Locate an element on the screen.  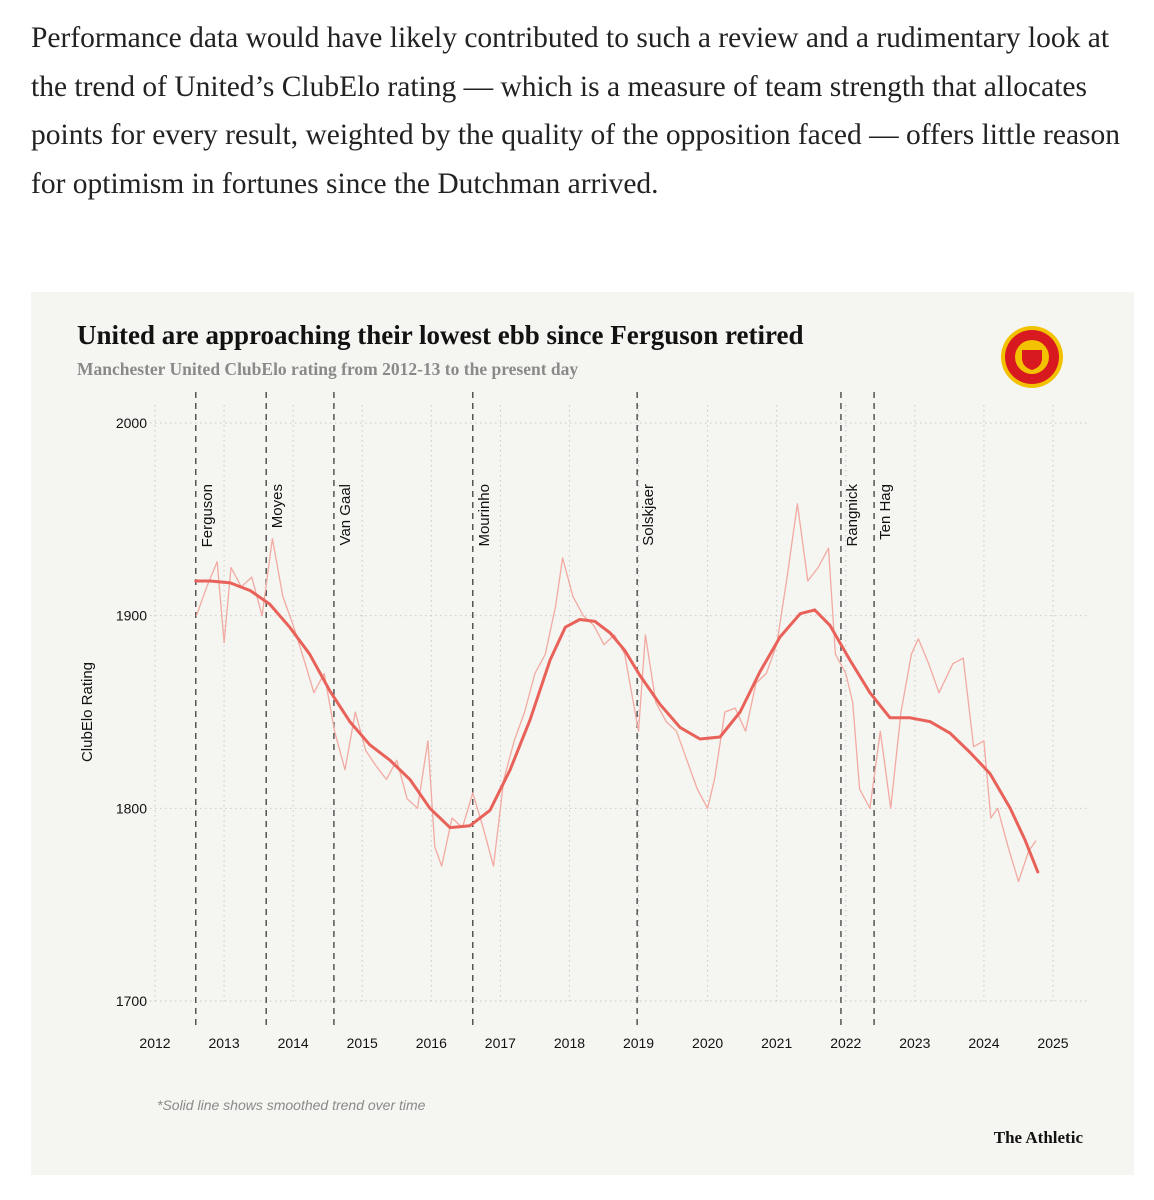
x-tick-label: 2016 is located at coordinates (431, 1043).